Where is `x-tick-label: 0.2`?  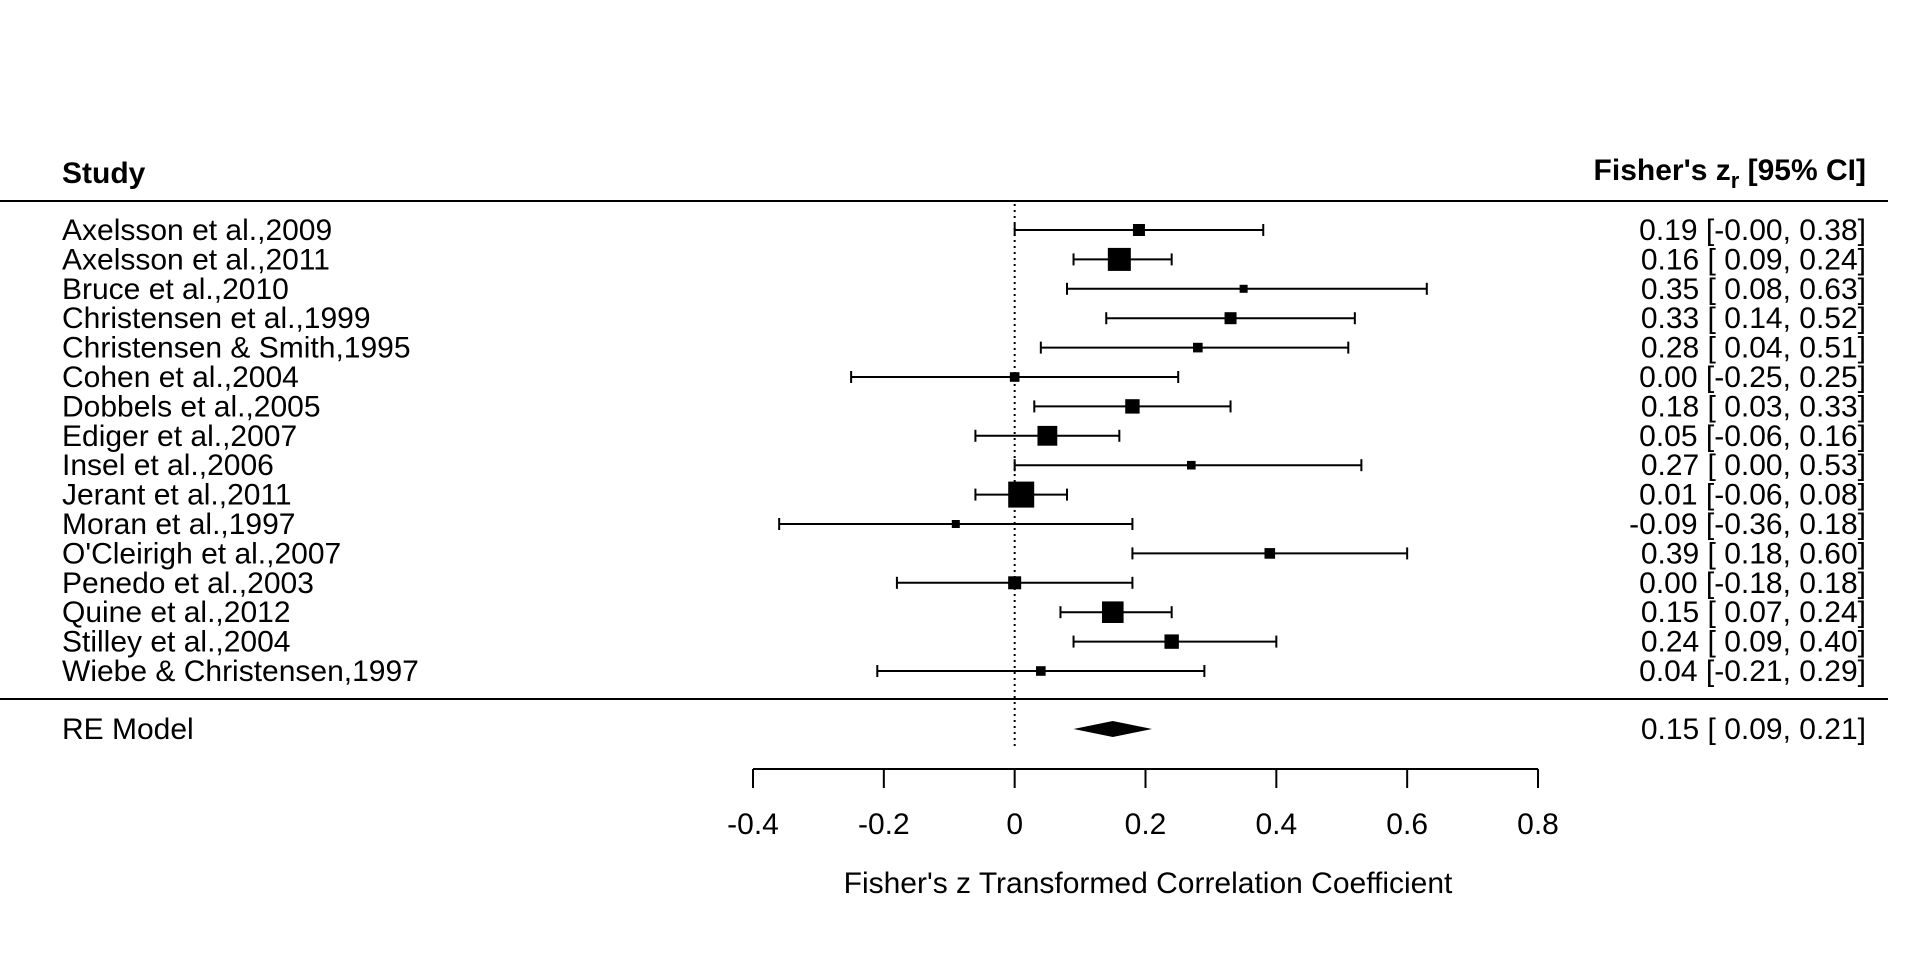 x-tick-label: 0.2 is located at coordinates (1146, 824).